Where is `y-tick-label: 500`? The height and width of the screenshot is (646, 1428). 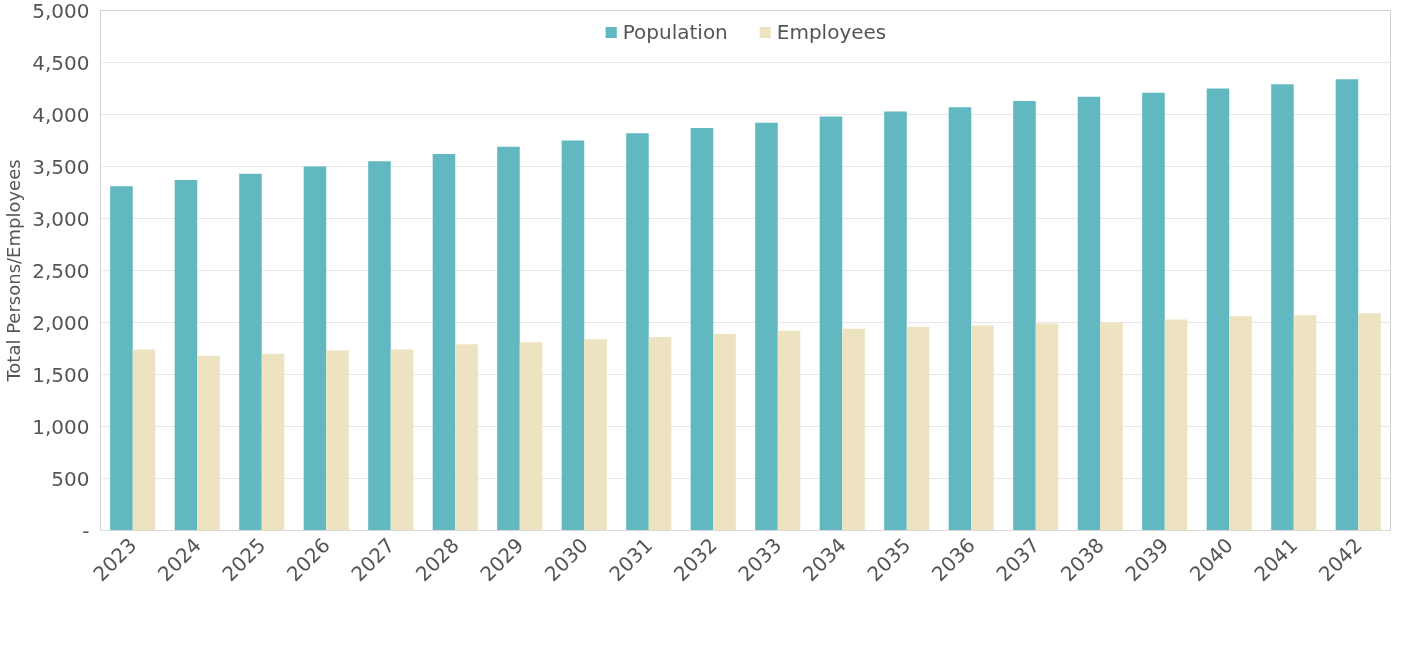
y-tick-label: 500 is located at coordinates (70, 478).